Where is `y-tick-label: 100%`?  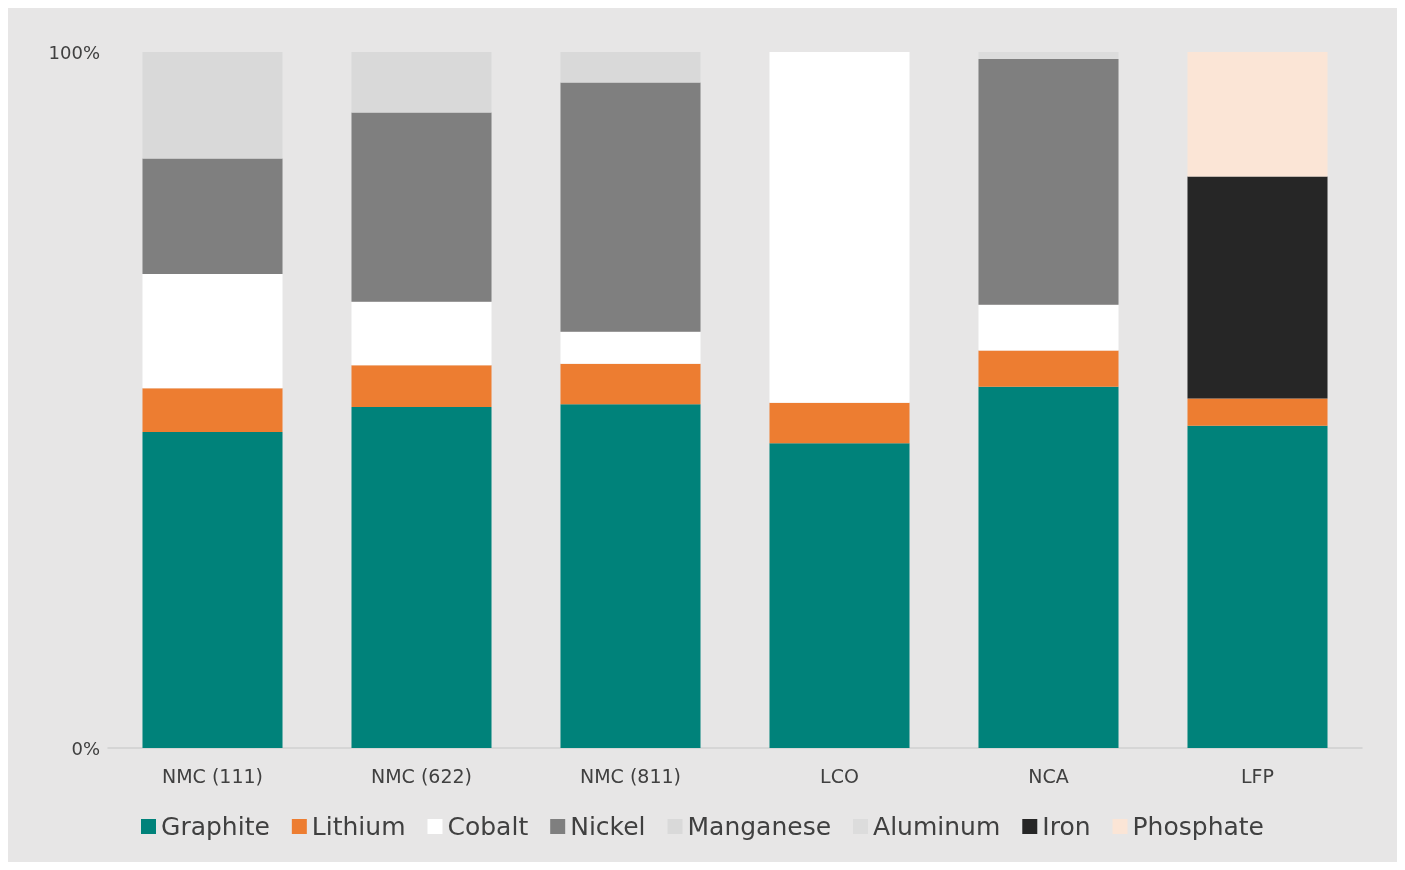 y-tick-label: 100% is located at coordinates (74, 52).